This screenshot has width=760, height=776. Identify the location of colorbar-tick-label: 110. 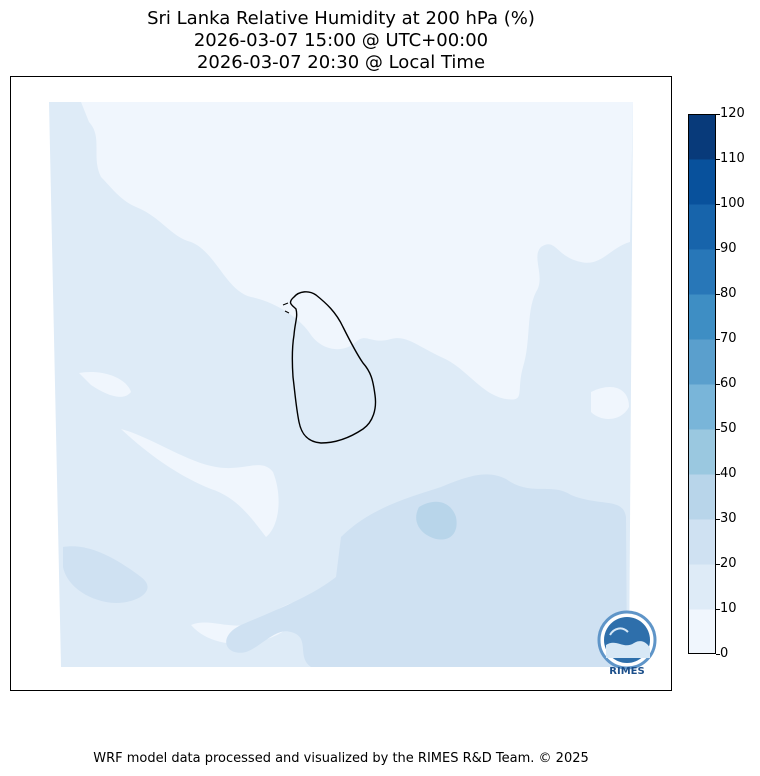
(732, 158).